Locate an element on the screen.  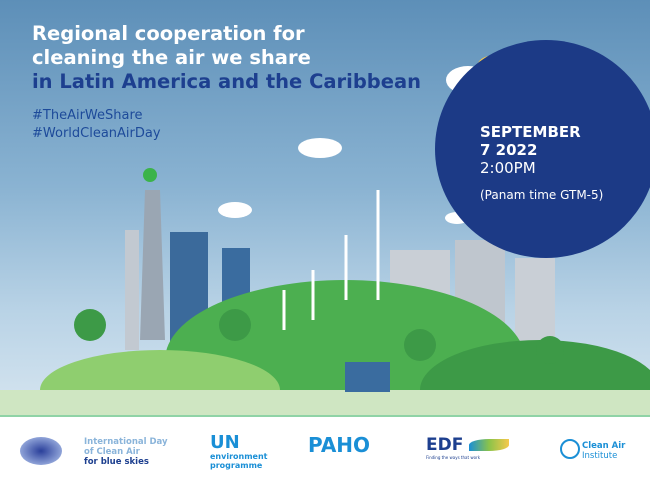
event-month: SEPTEMBER is located at coordinates (530, 132).